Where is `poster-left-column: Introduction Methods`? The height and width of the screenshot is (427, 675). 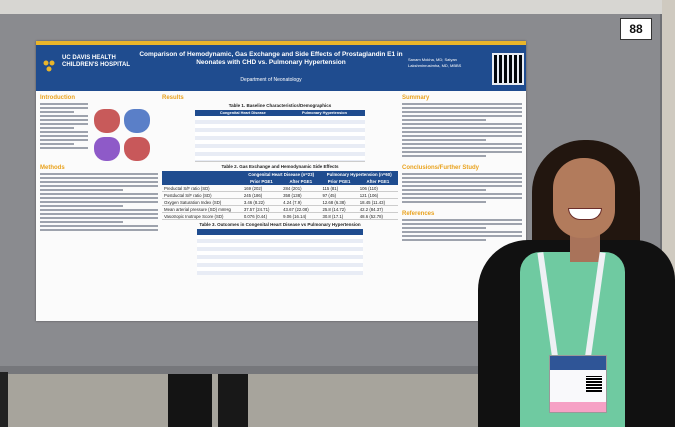 poster-left-column: Introduction Methods is located at coordinates (99, 164).